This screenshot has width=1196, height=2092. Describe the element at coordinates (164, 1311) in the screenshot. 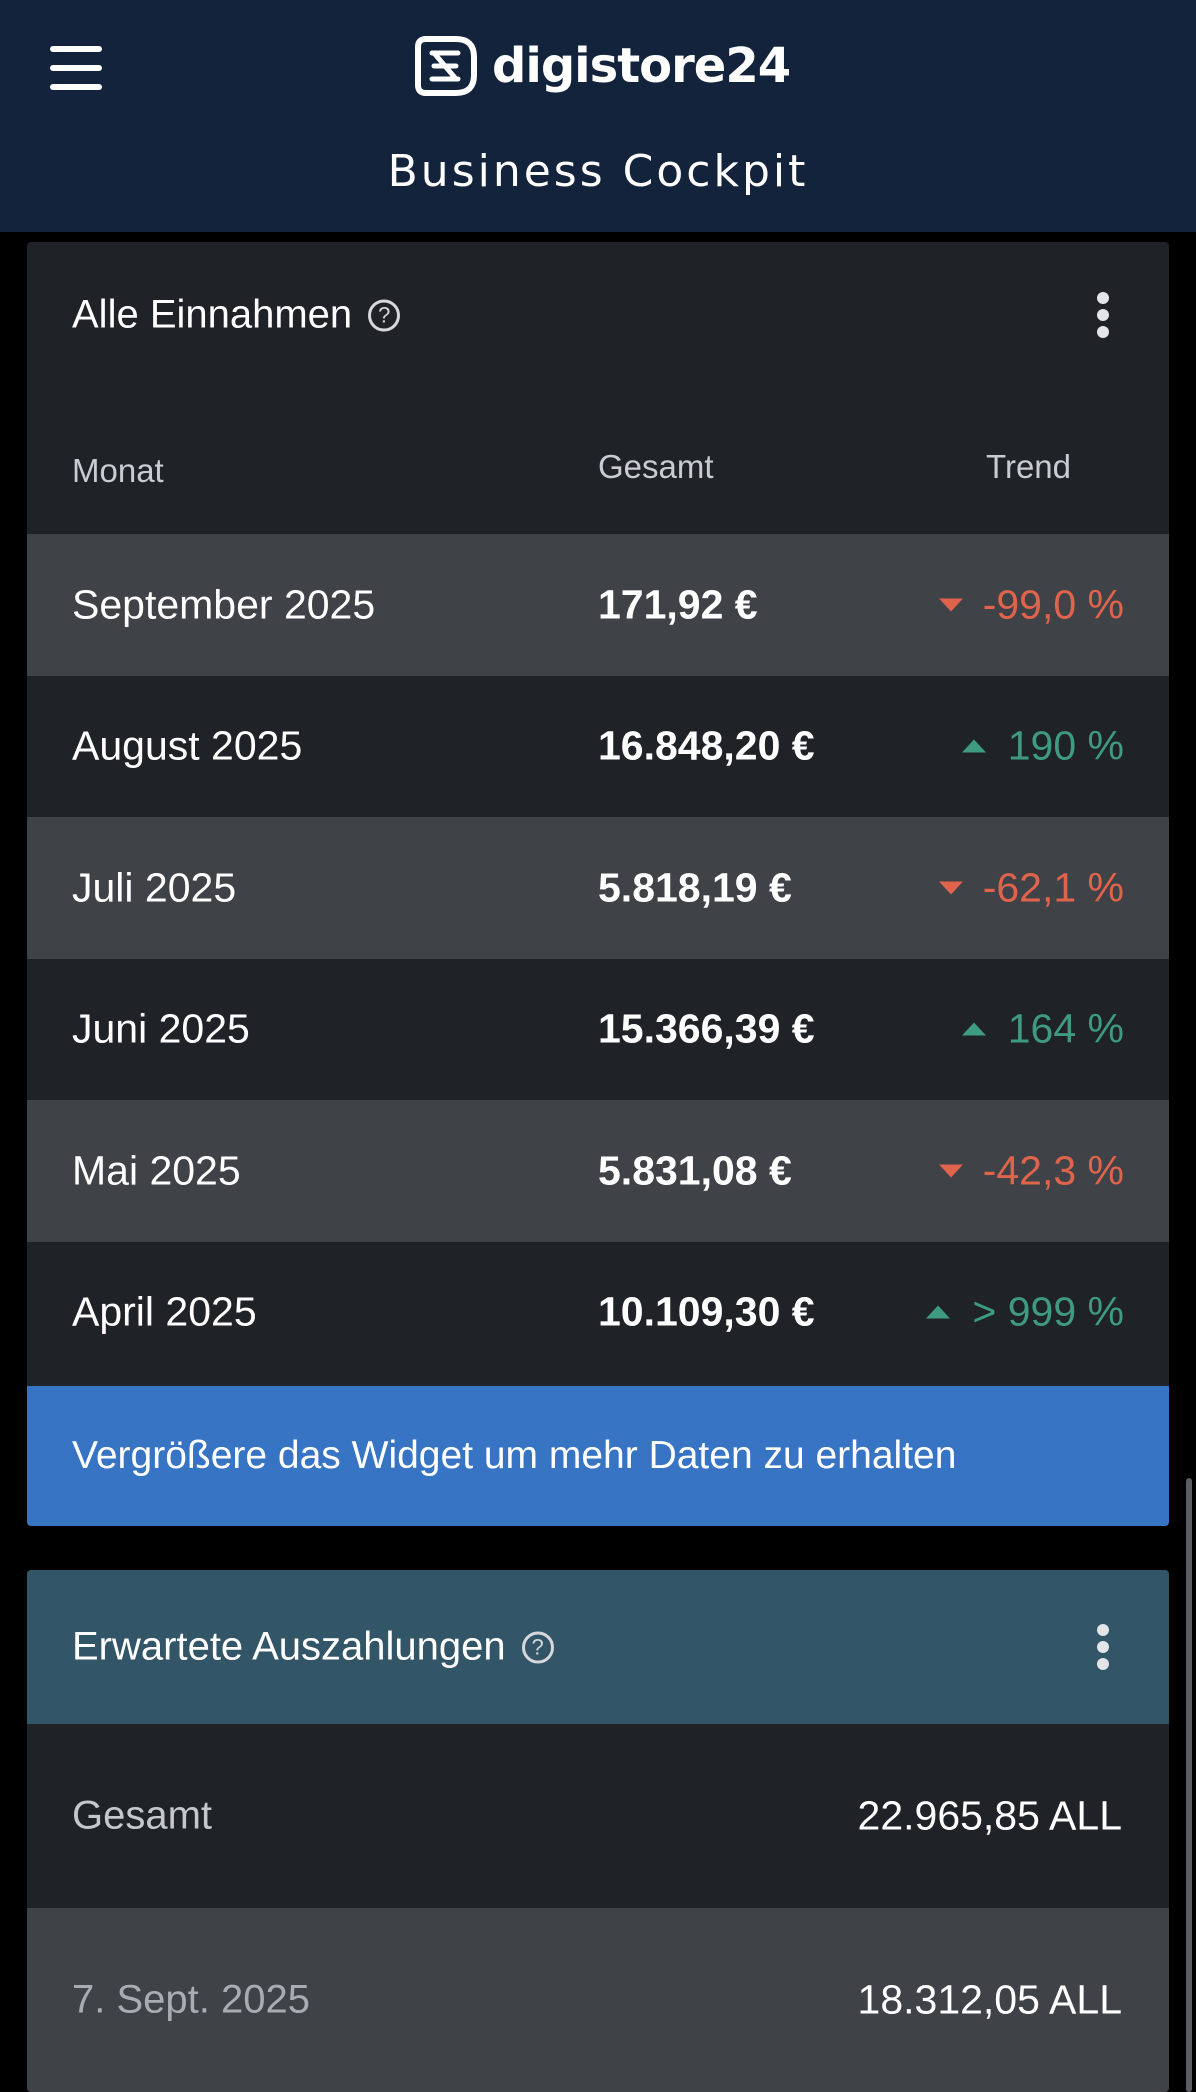

I see `row-month: April 2025` at that location.